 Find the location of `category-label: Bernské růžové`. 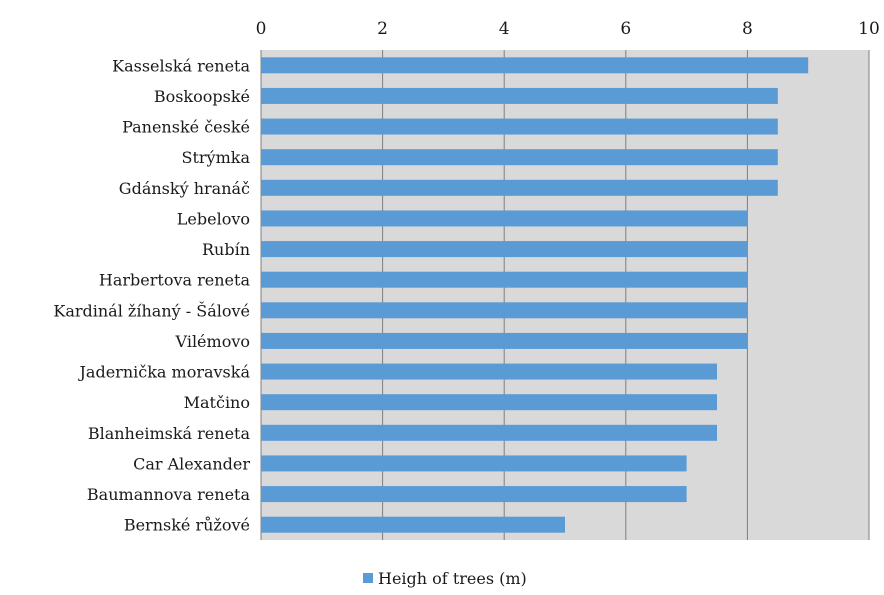

category-label: Bernské růžové is located at coordinates (187, 525).